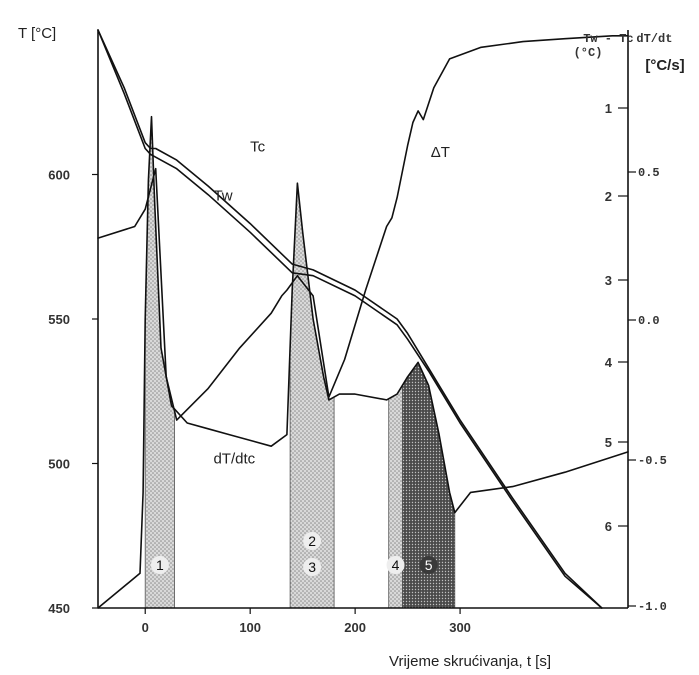  What do you see at coordinates (440, 152) in the screenshot?
I see `annotation--t: ΔT` at bounding box center [440, 152].